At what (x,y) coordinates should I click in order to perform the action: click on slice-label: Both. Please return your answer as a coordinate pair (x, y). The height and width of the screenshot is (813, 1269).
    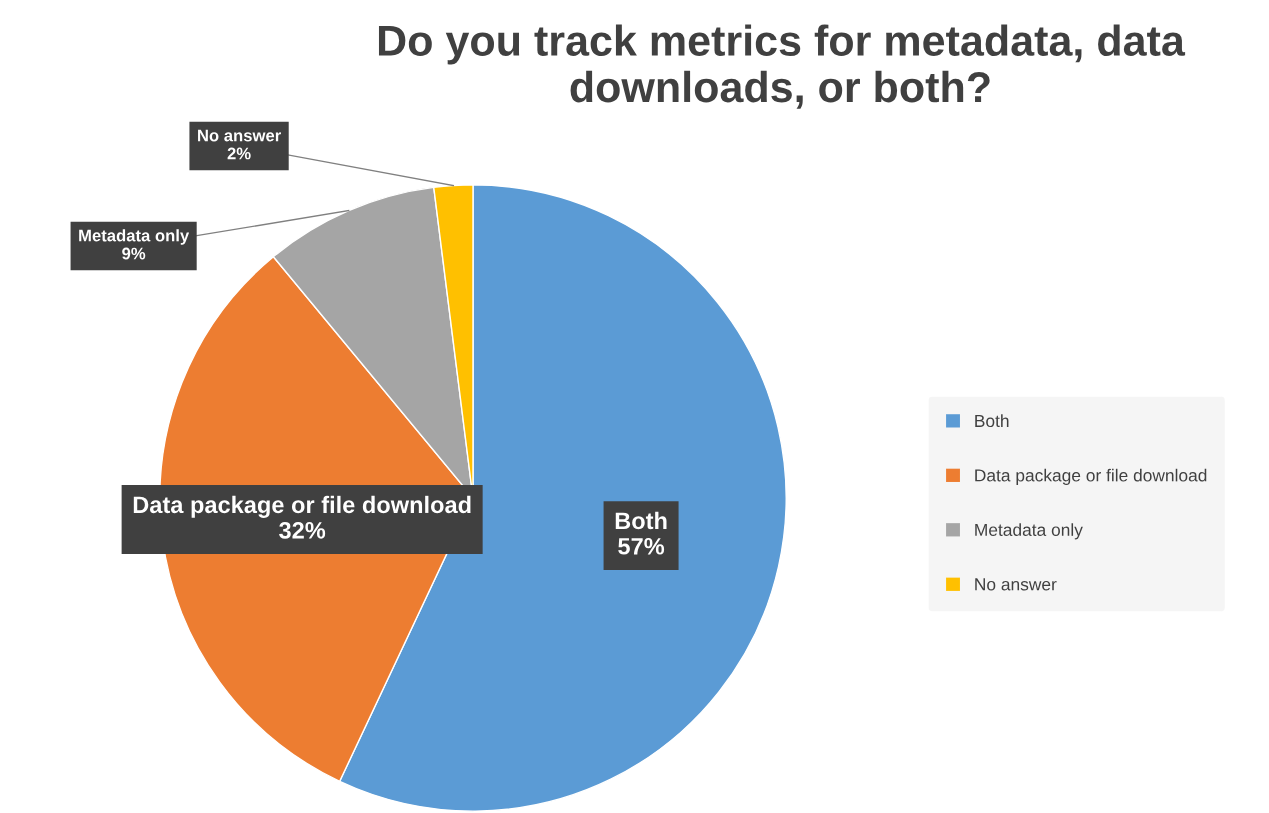
    Looking at the image, I should click on (641, 520).